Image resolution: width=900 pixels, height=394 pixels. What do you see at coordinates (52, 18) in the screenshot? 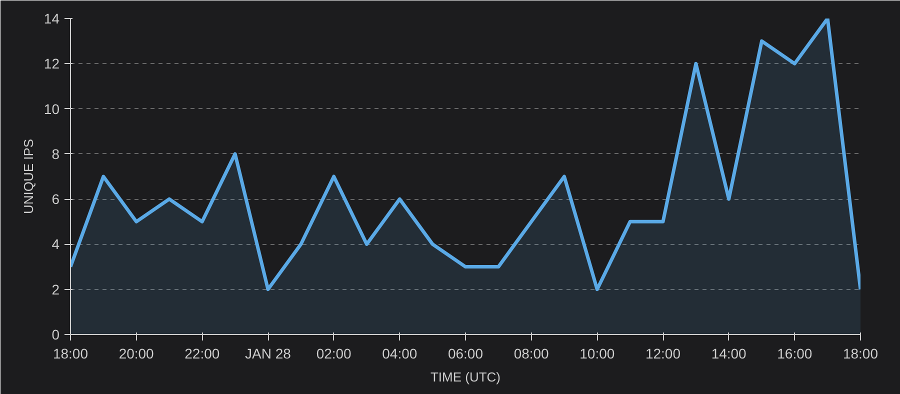
I see `y-tick-label: 14` at bounding box center [52, 18].